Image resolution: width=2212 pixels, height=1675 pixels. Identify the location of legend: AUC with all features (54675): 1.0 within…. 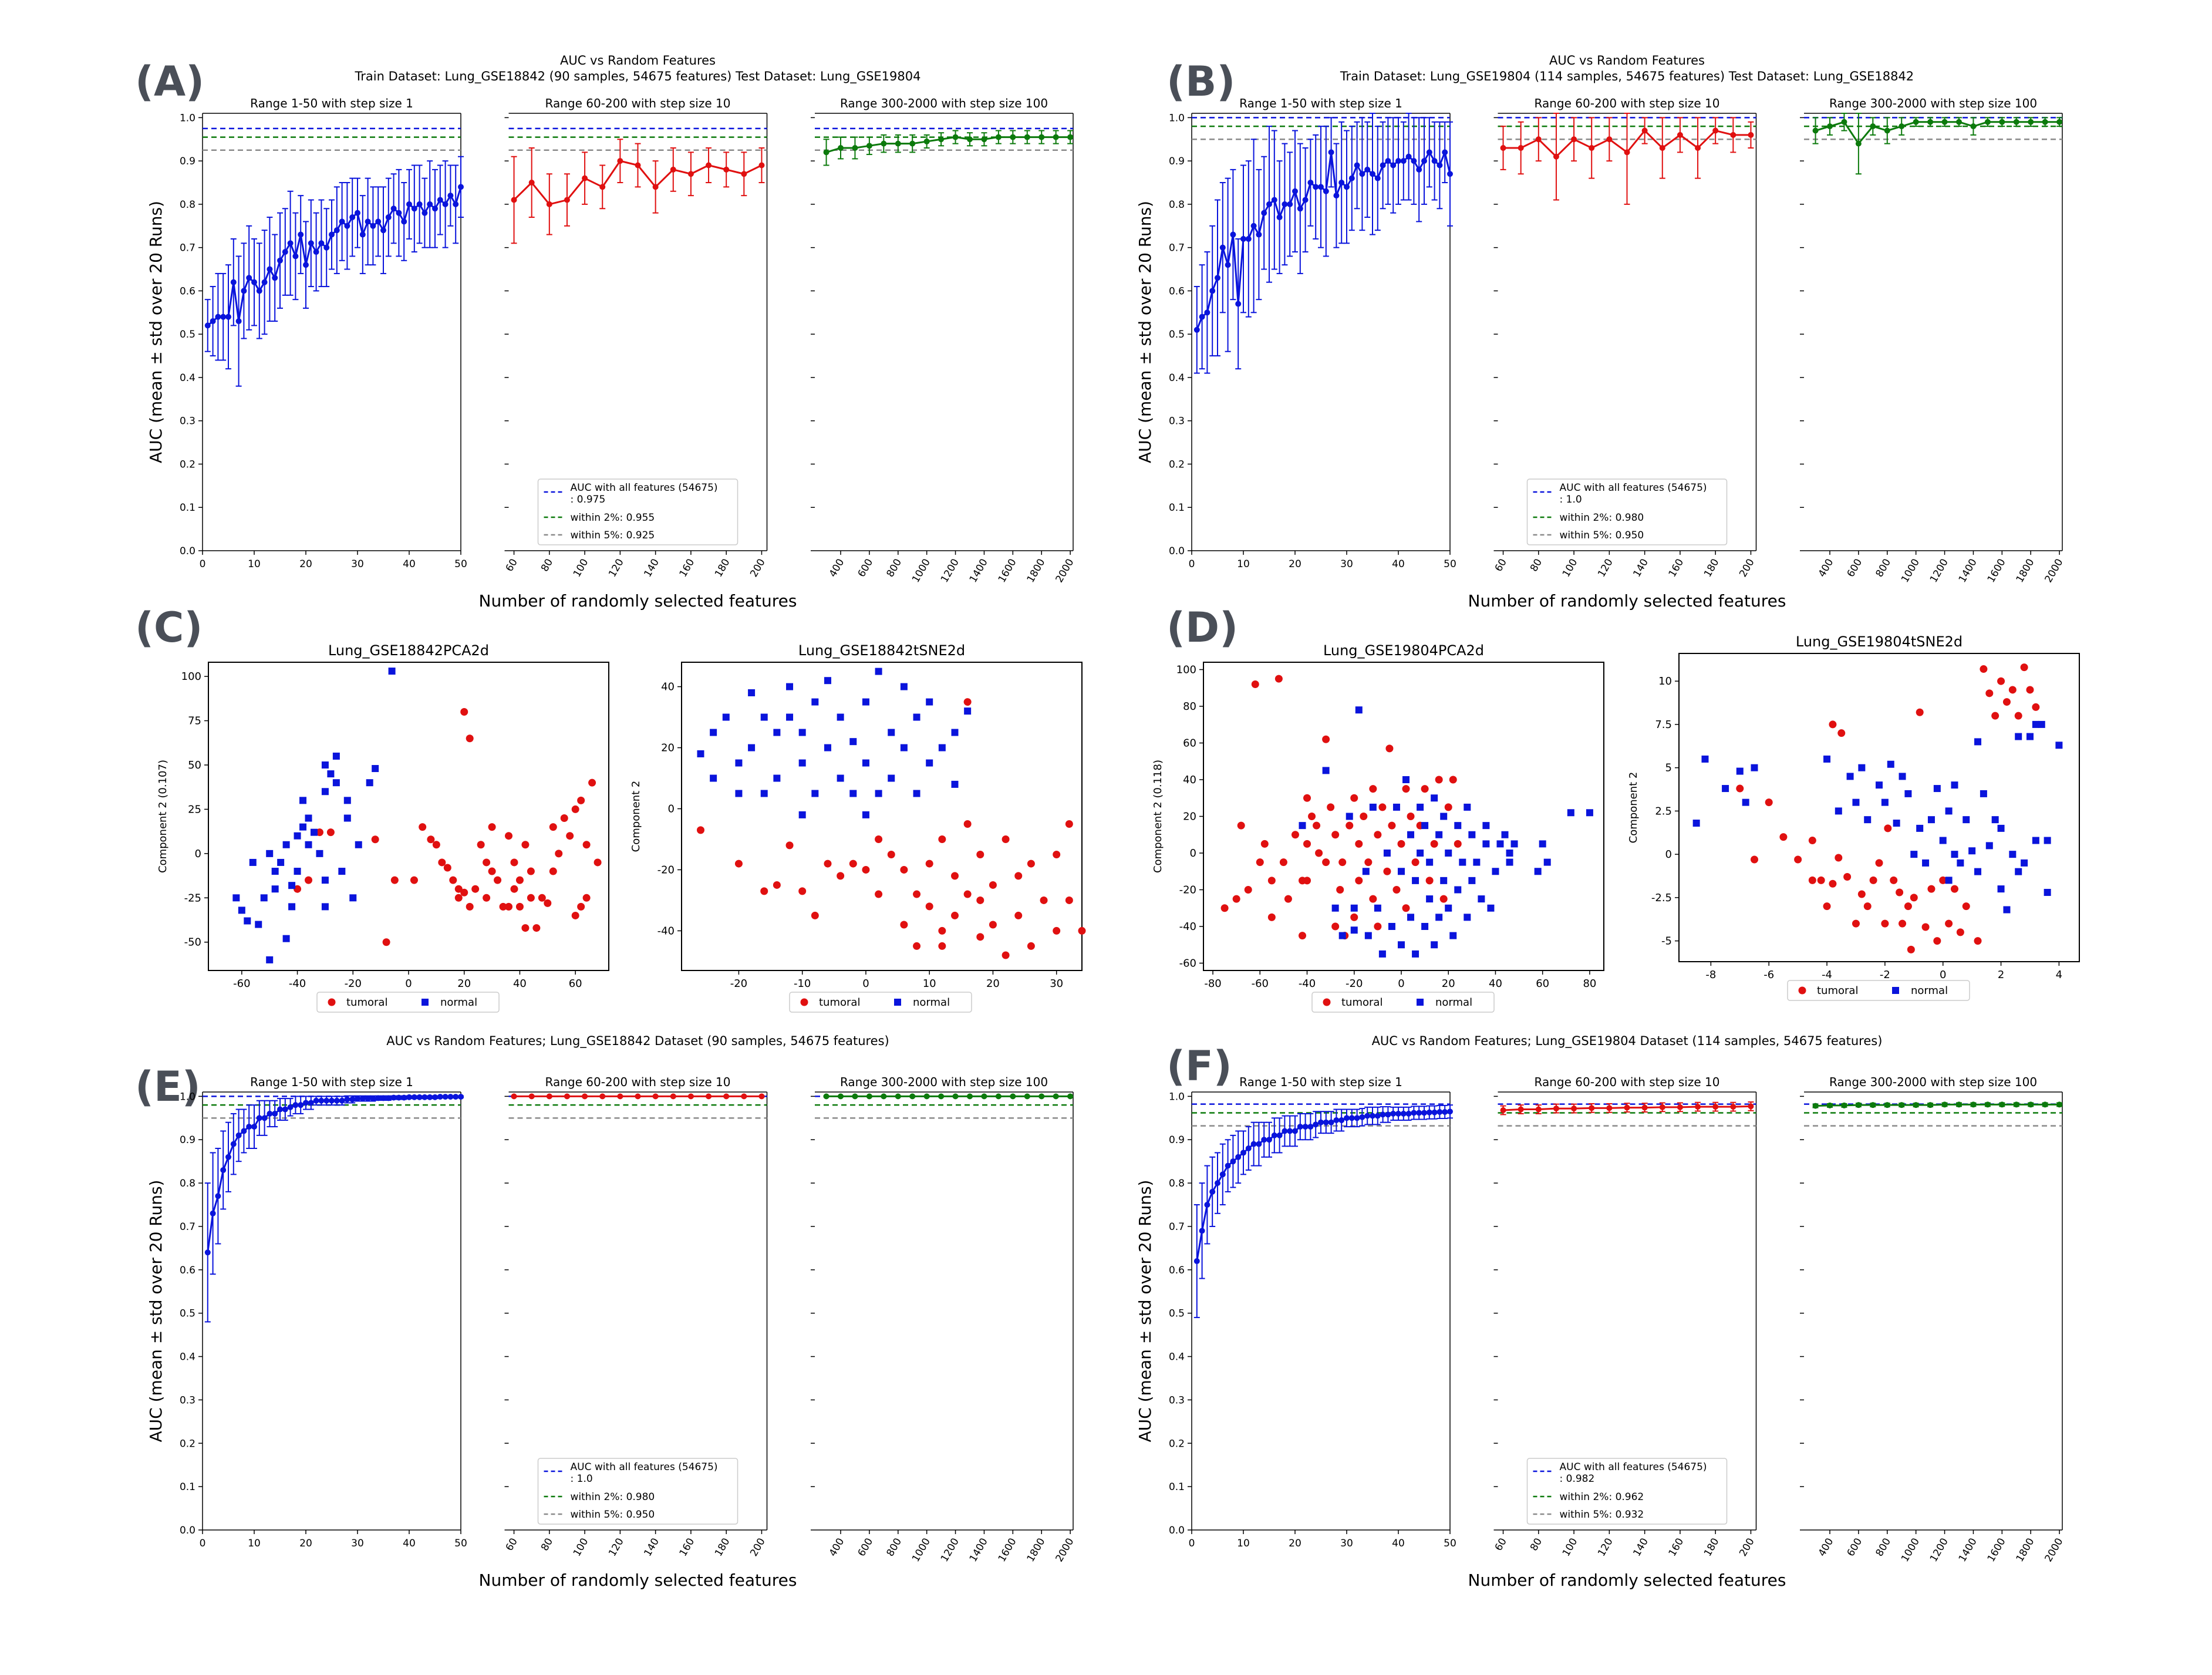
(1627, 511).